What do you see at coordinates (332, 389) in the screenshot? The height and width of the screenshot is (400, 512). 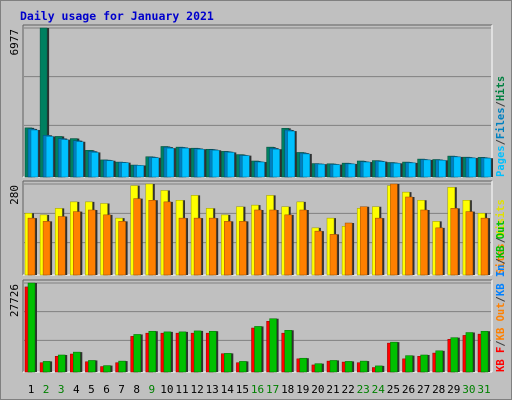 I see `day-label: 21` at bounding box center [332, 389].